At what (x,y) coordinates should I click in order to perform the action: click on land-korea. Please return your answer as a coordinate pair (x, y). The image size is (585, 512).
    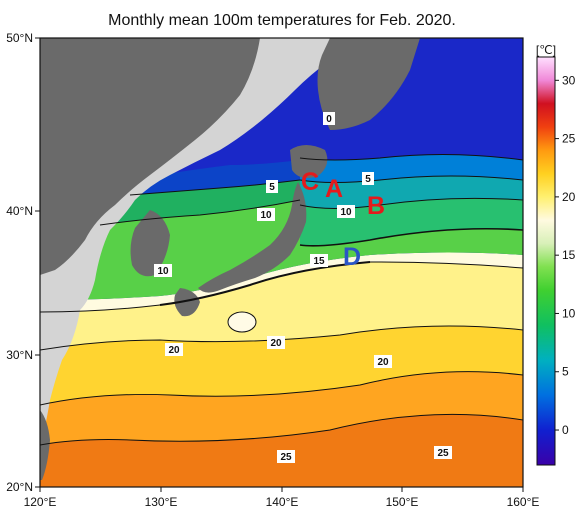
    Looking at the image, I should click on (150, 243).